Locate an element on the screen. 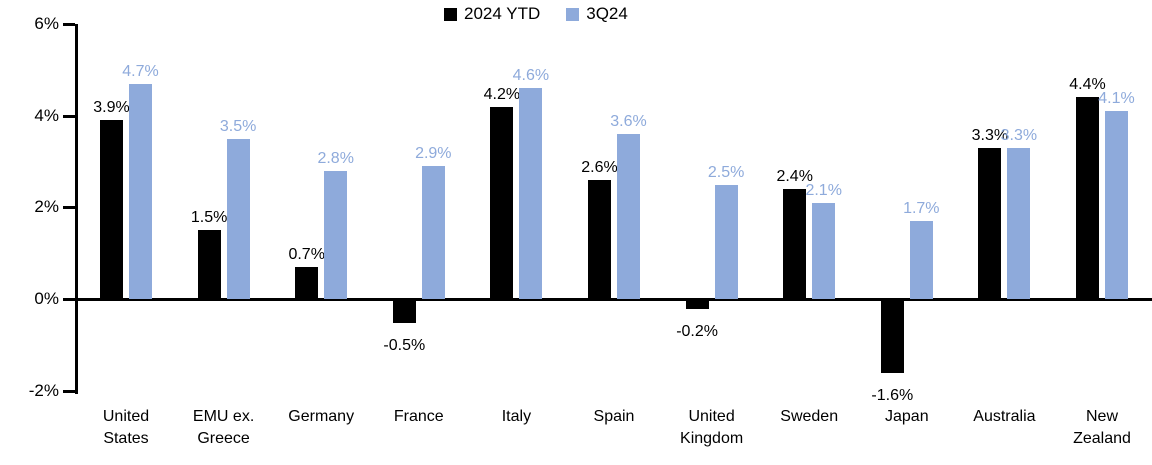 Image resolution: width=1152 pixels, height=465 pixels. category-label-sweden: Sweden is located at coordinates (809, 416).